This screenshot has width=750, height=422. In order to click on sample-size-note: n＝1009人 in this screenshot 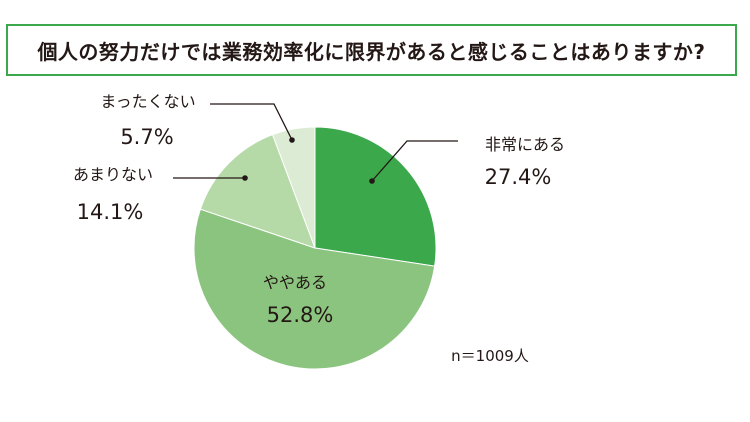, I will do `click(490, 356)`.